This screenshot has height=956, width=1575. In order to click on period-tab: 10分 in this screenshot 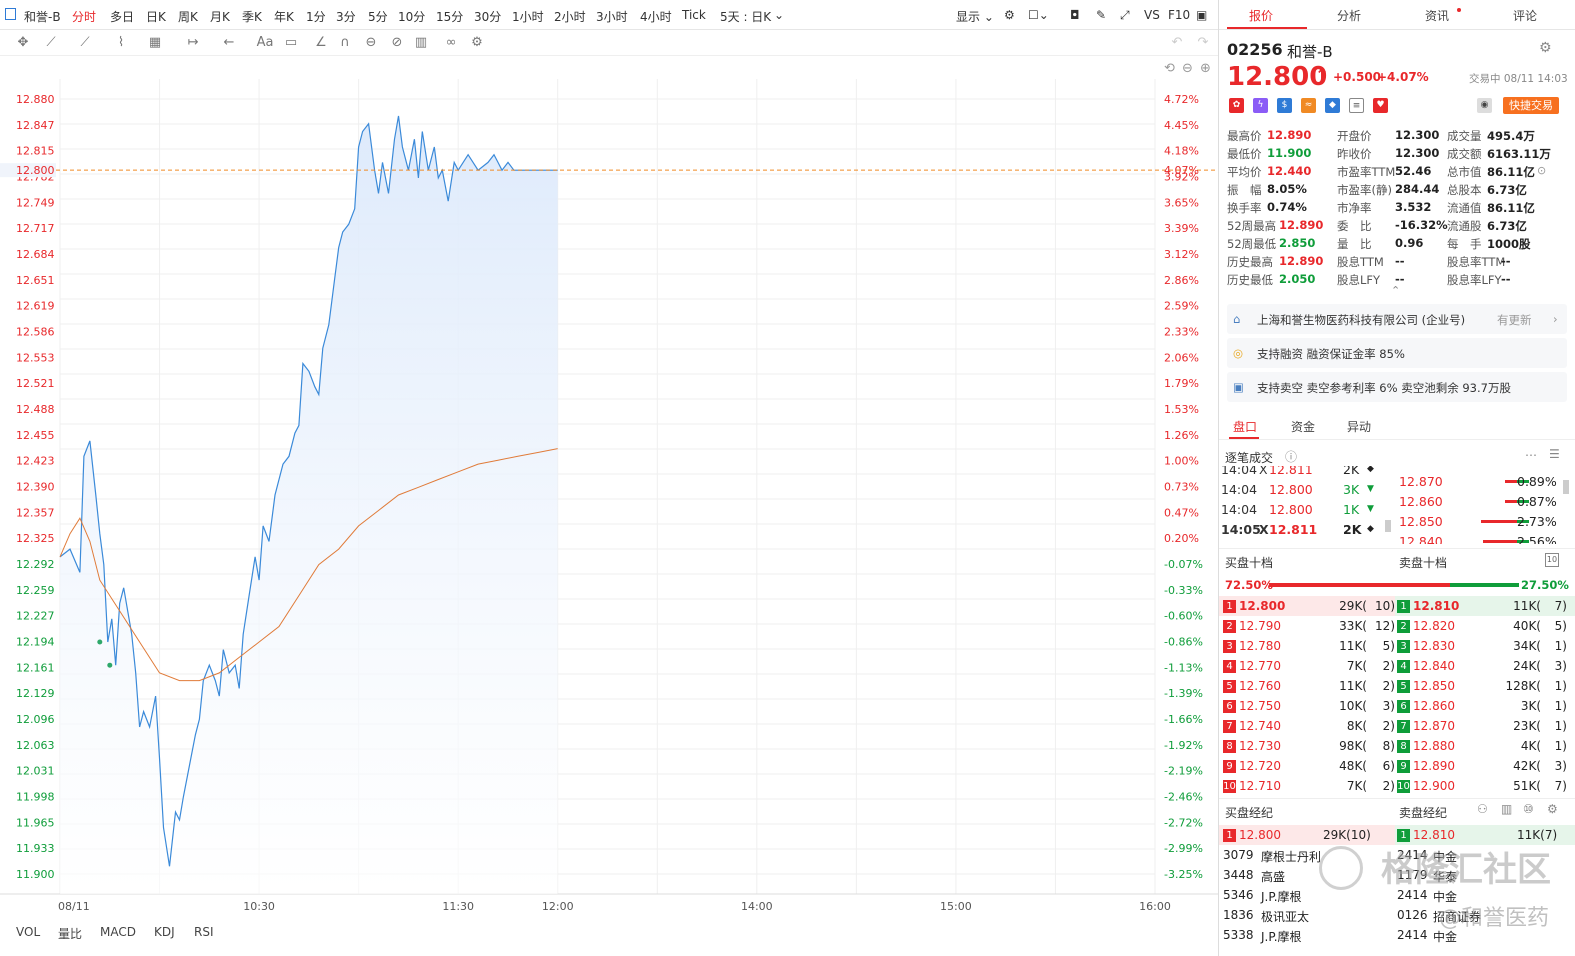, I will do `click(412, 17)`.